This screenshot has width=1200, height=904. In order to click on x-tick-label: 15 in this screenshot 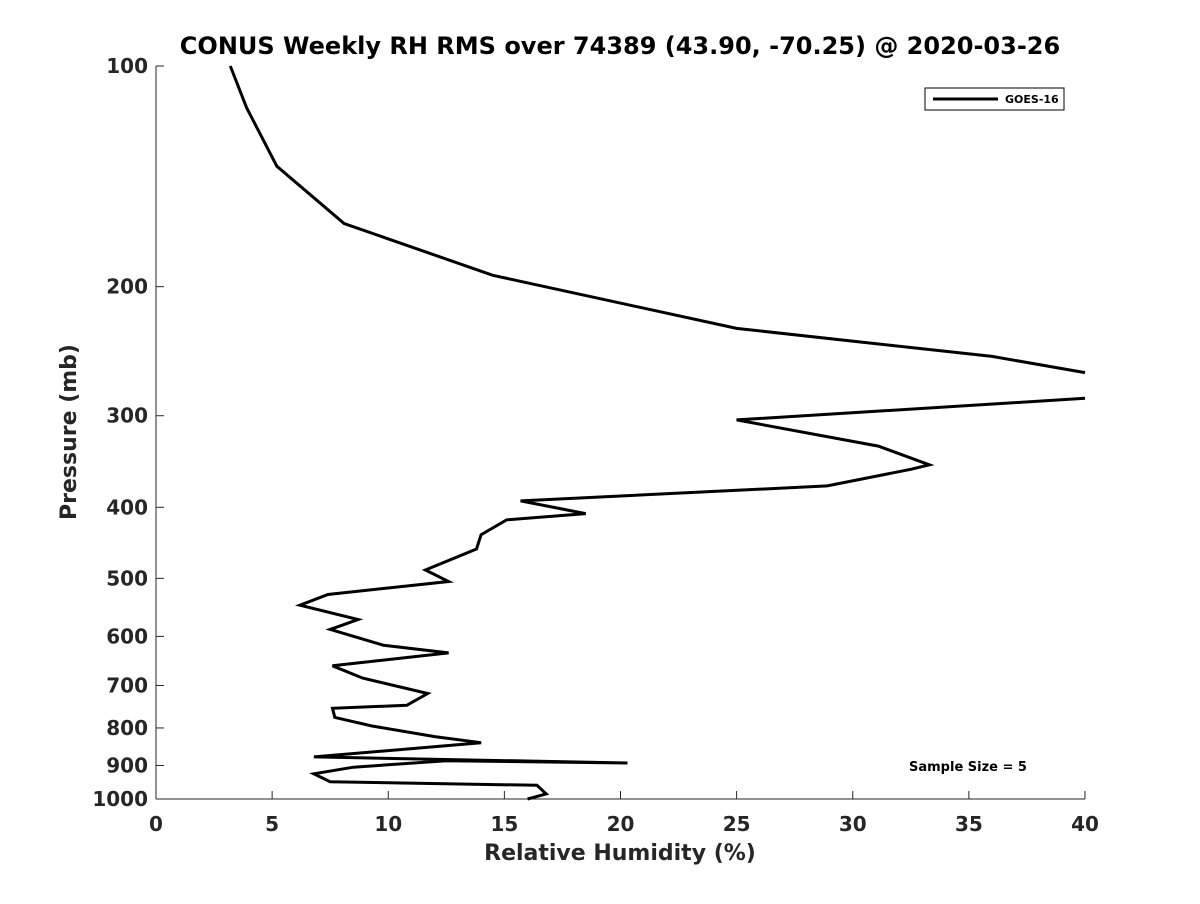, I will do `click(504, 824)`.